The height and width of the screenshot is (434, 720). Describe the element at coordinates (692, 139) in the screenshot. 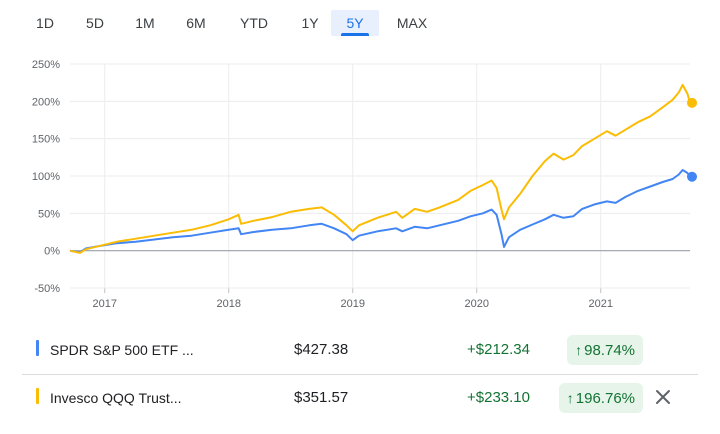

I see `series-end-markers` at that location.